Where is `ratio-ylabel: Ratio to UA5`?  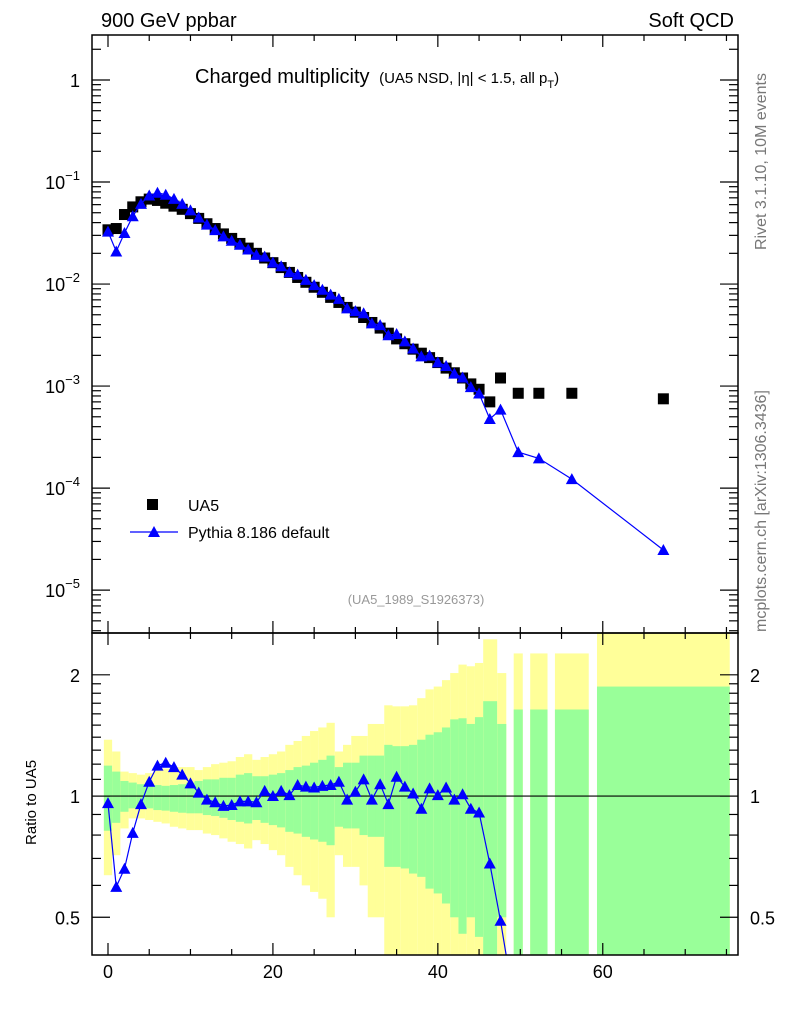
ratio-ylabel: Ratio to UA5 is located at coordinates (31, 802).